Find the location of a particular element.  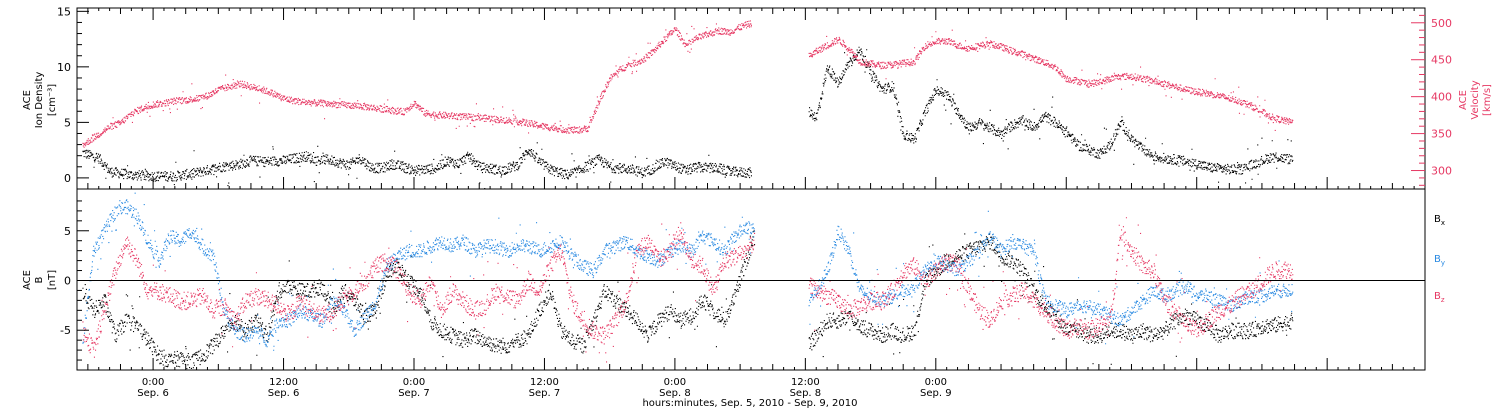

top-y2tick-label: 400 is located at coordinates (1441, 97).